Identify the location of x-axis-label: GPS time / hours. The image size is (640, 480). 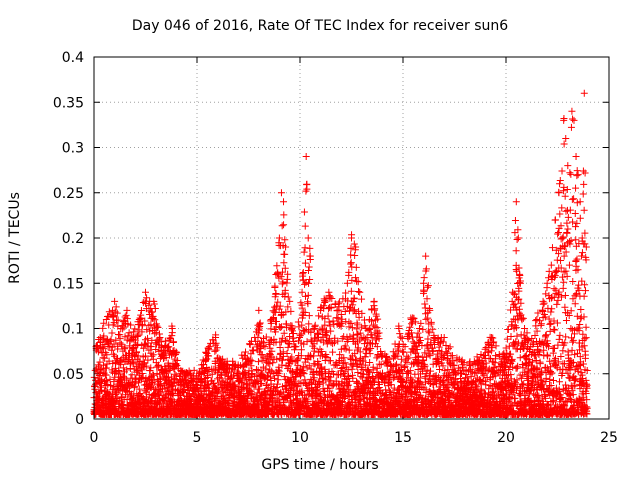
(320, 465).